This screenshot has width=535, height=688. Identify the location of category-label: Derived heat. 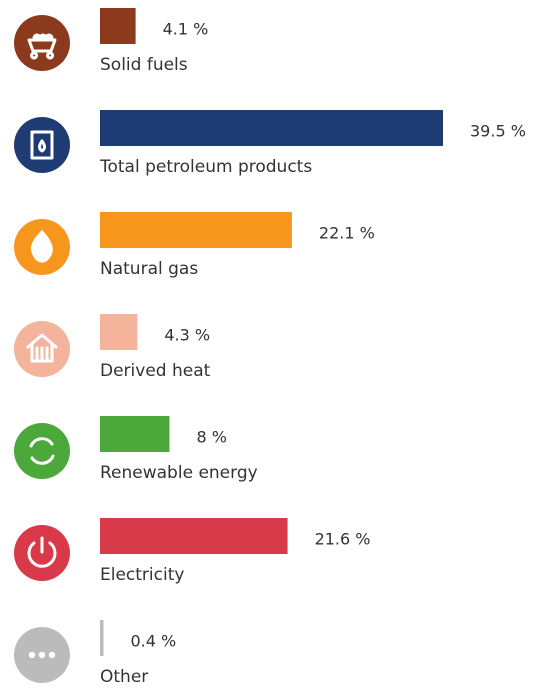
(155, 371).